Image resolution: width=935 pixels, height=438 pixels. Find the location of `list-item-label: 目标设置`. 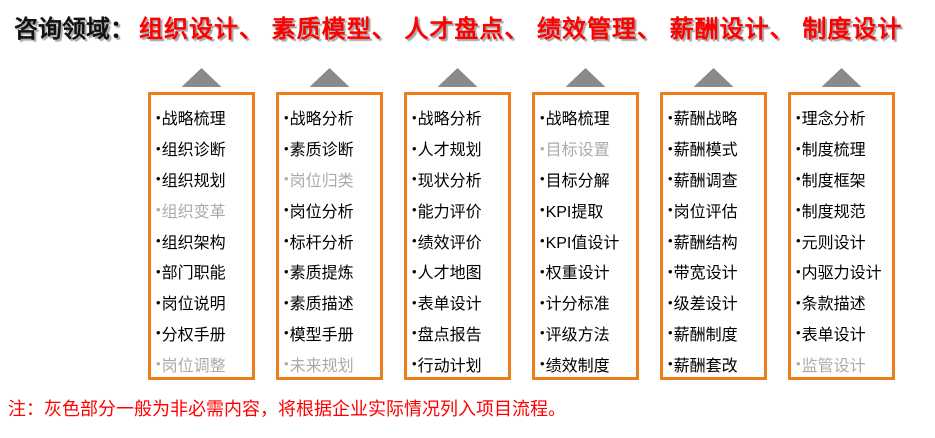

list-item-label: 目标设置 is located at coordinates (577, 151).